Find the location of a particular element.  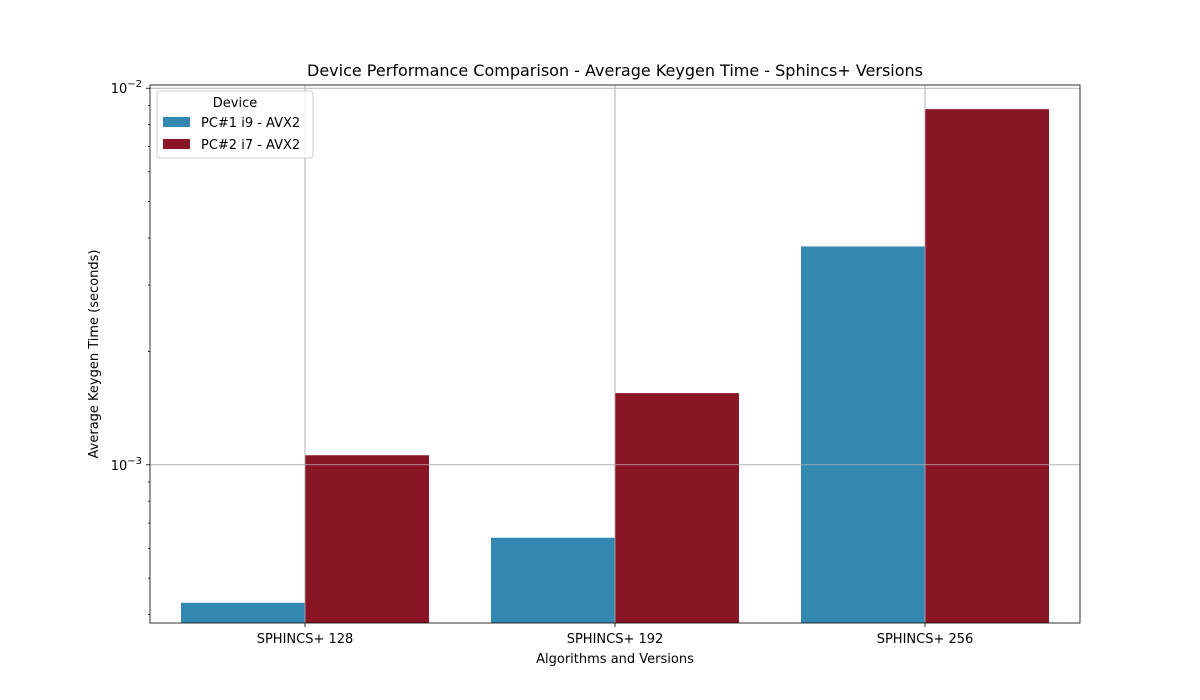

y-tick-label-1: 10⁻² is located at coordinates (126, 88).